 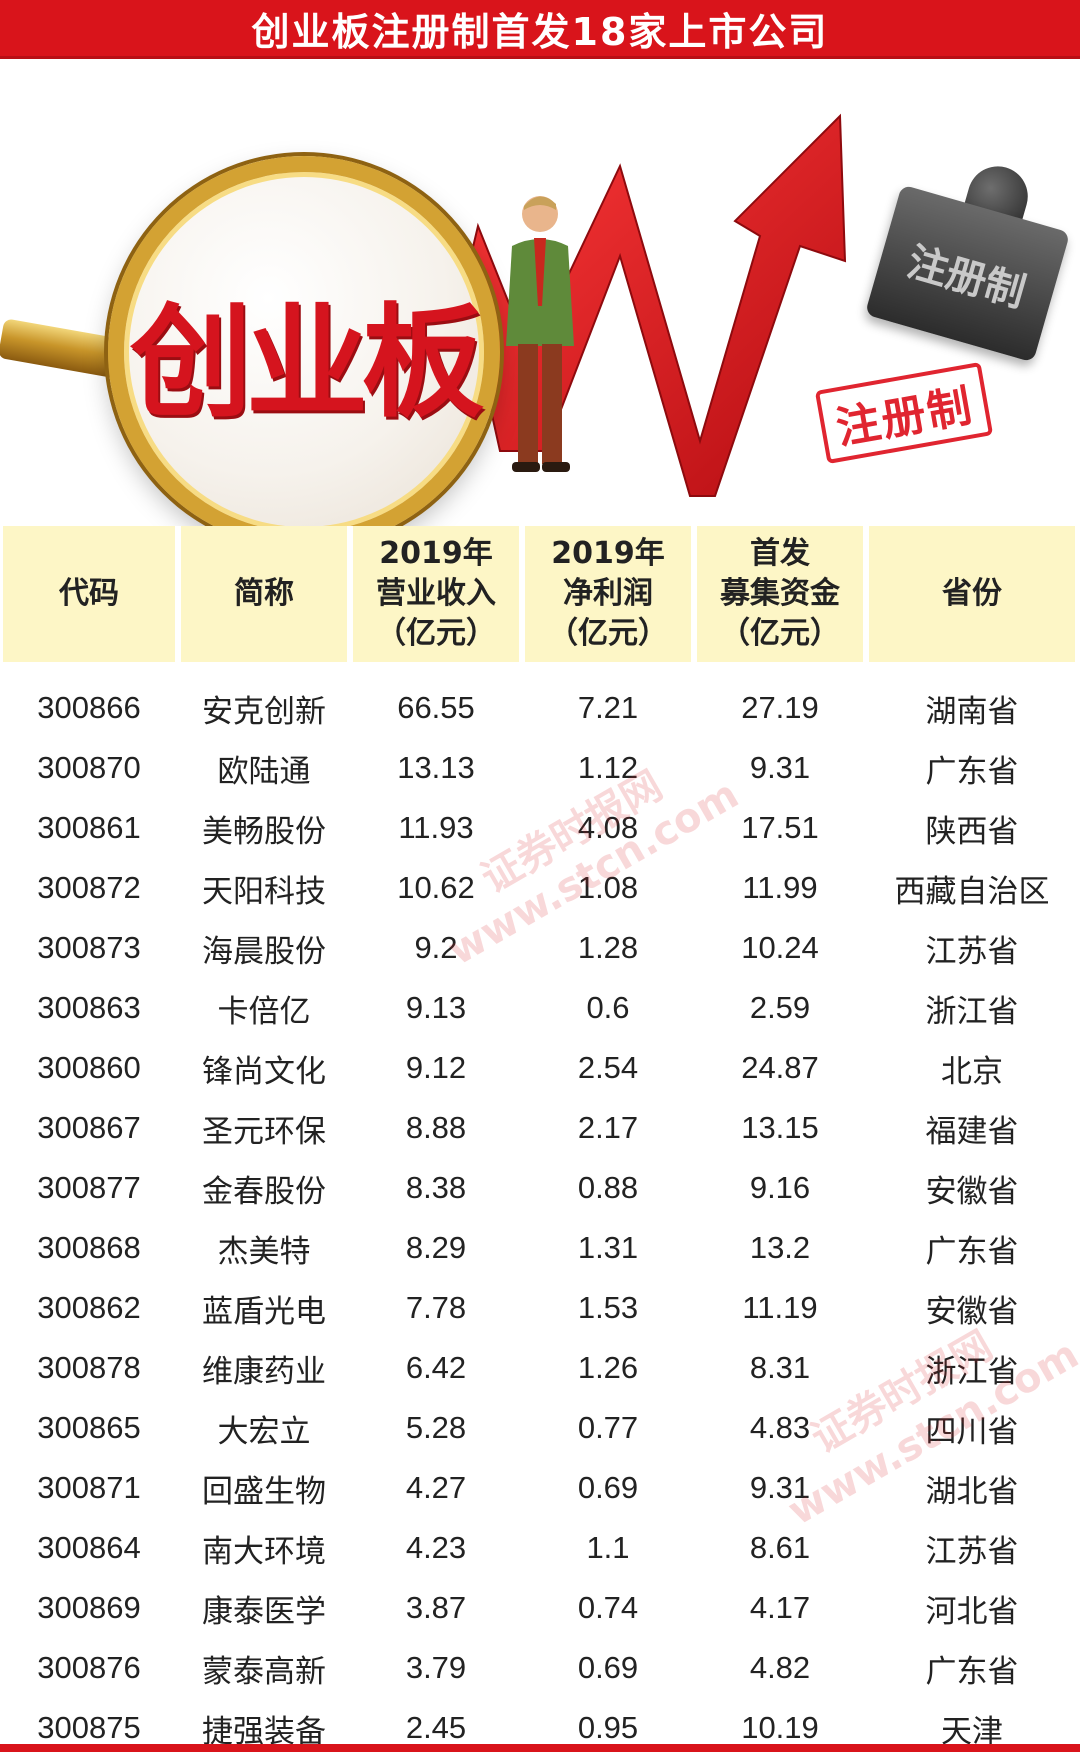 I want to click on magnifying-glass: 创业板, so click(x=304, y=341).